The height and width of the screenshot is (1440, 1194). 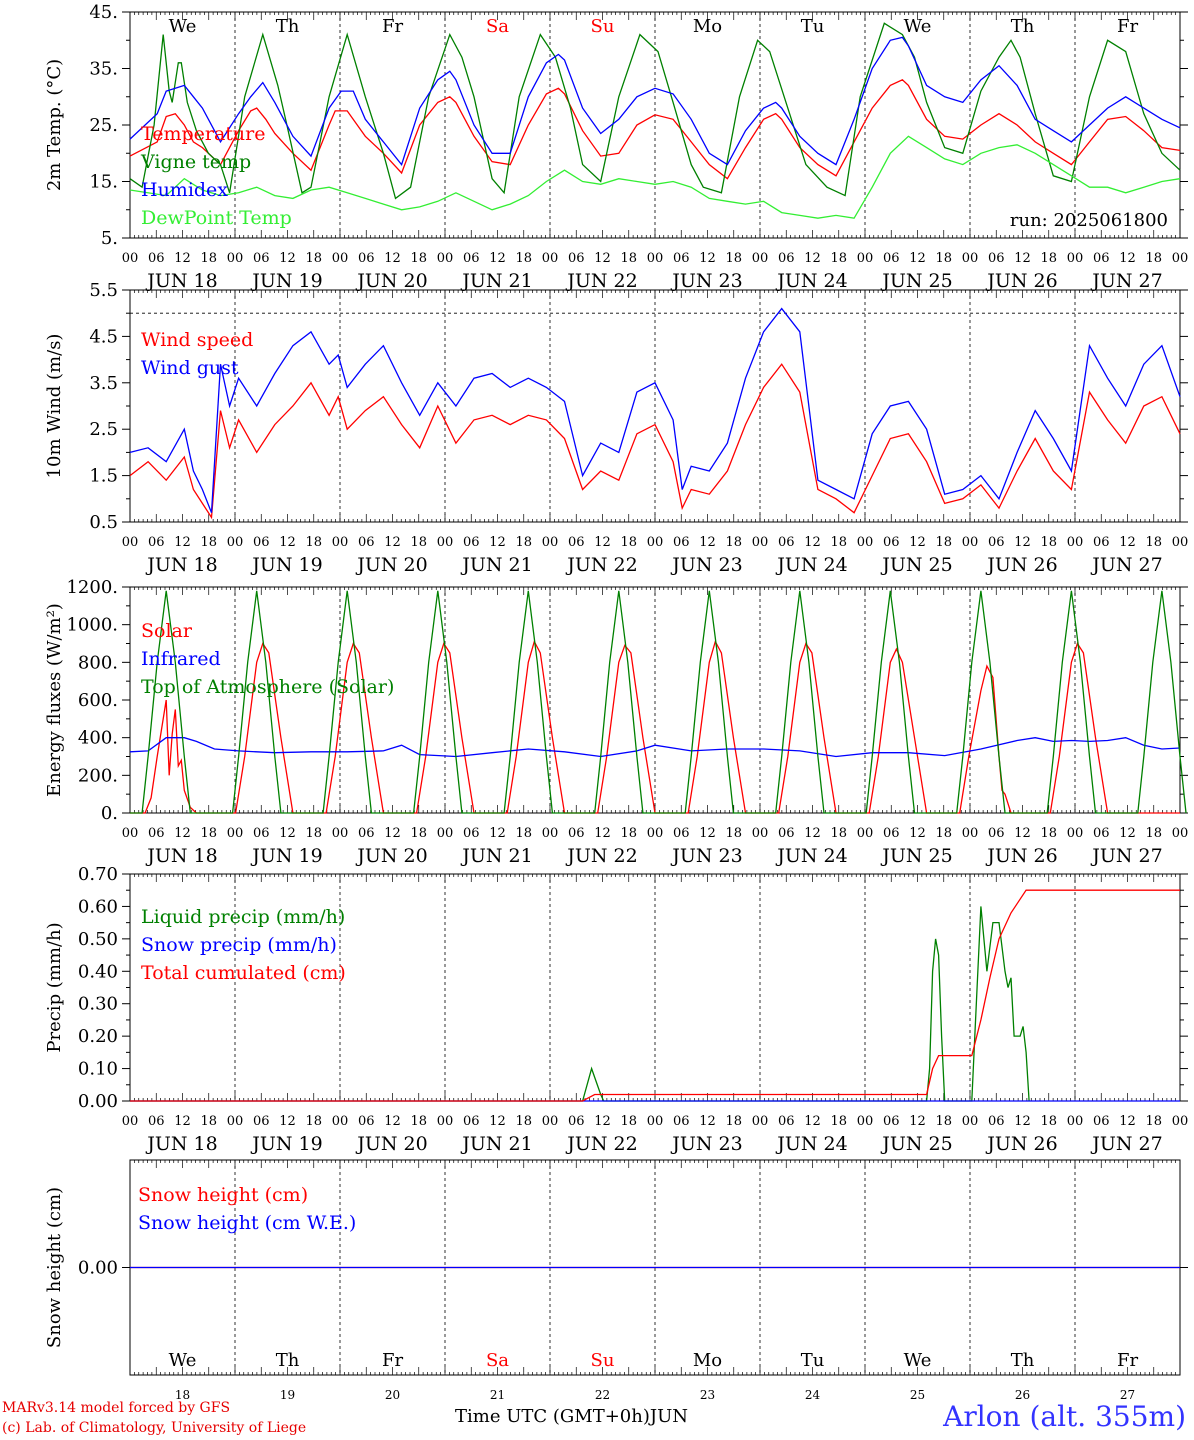 What do you see at coordinates (98, 775) in the screenshot?
I see `y-tick-label: 200.` at bounding box center [98, 775].